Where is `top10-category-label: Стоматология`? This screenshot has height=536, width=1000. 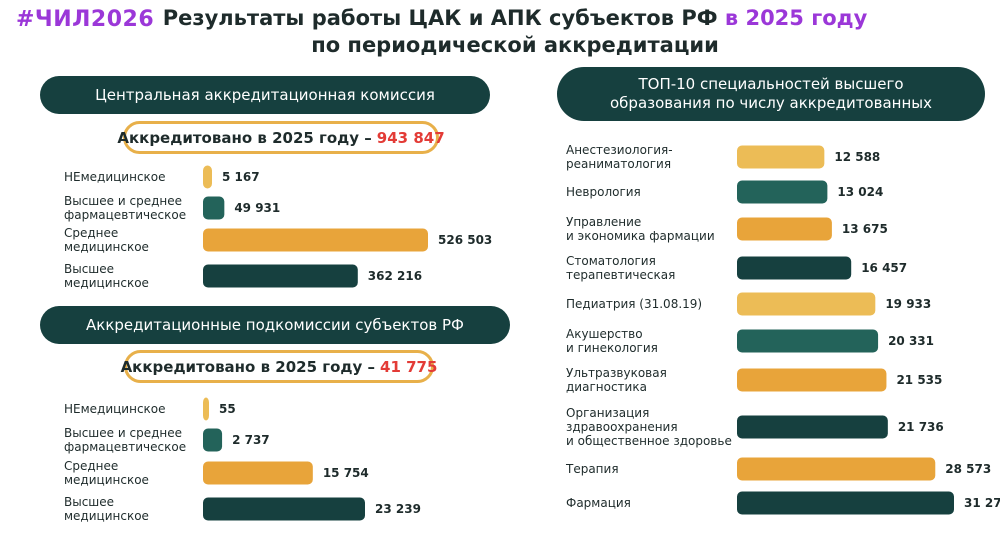
top10-category-label: Стоматология is located at coordinates (611, 261).